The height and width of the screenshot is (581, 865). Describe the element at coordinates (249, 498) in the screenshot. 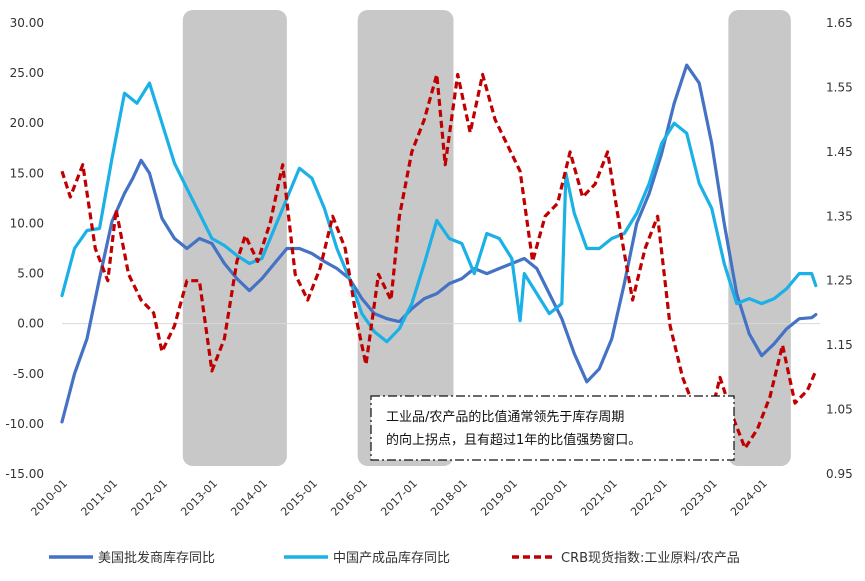

I see `x-tick-label-4: 2014-01` at that location.